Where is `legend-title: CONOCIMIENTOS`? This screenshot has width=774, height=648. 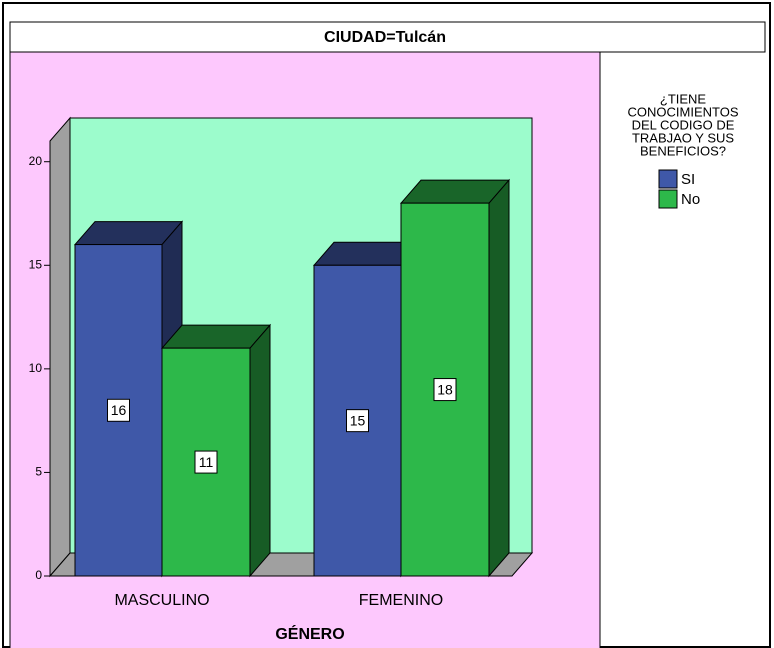 legend-title: CONOCIMIENTOS is located at coordinates (683, 111).